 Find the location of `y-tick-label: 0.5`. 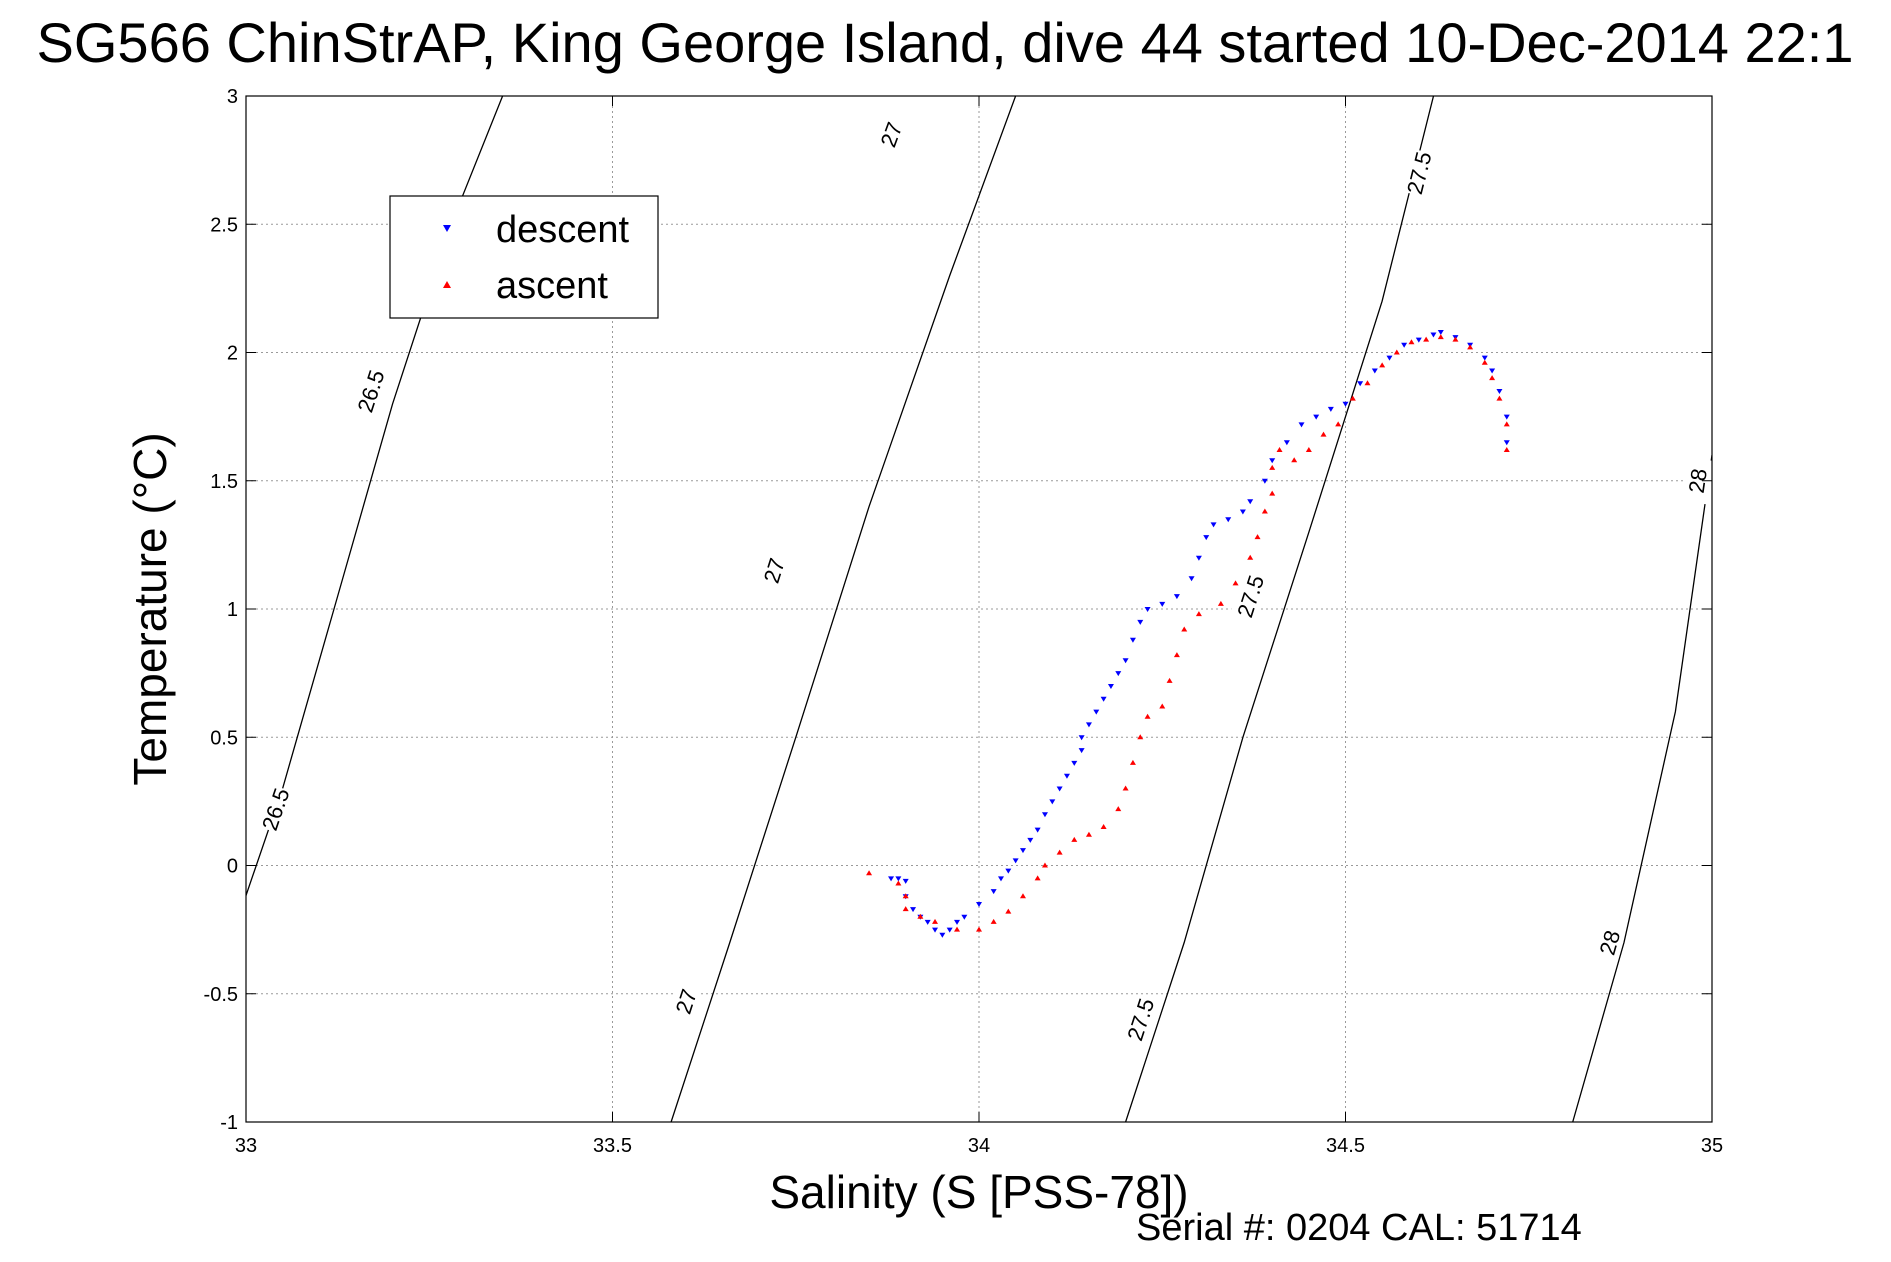

y-tick-label: 0.5 is located at coordinates (224, 738).